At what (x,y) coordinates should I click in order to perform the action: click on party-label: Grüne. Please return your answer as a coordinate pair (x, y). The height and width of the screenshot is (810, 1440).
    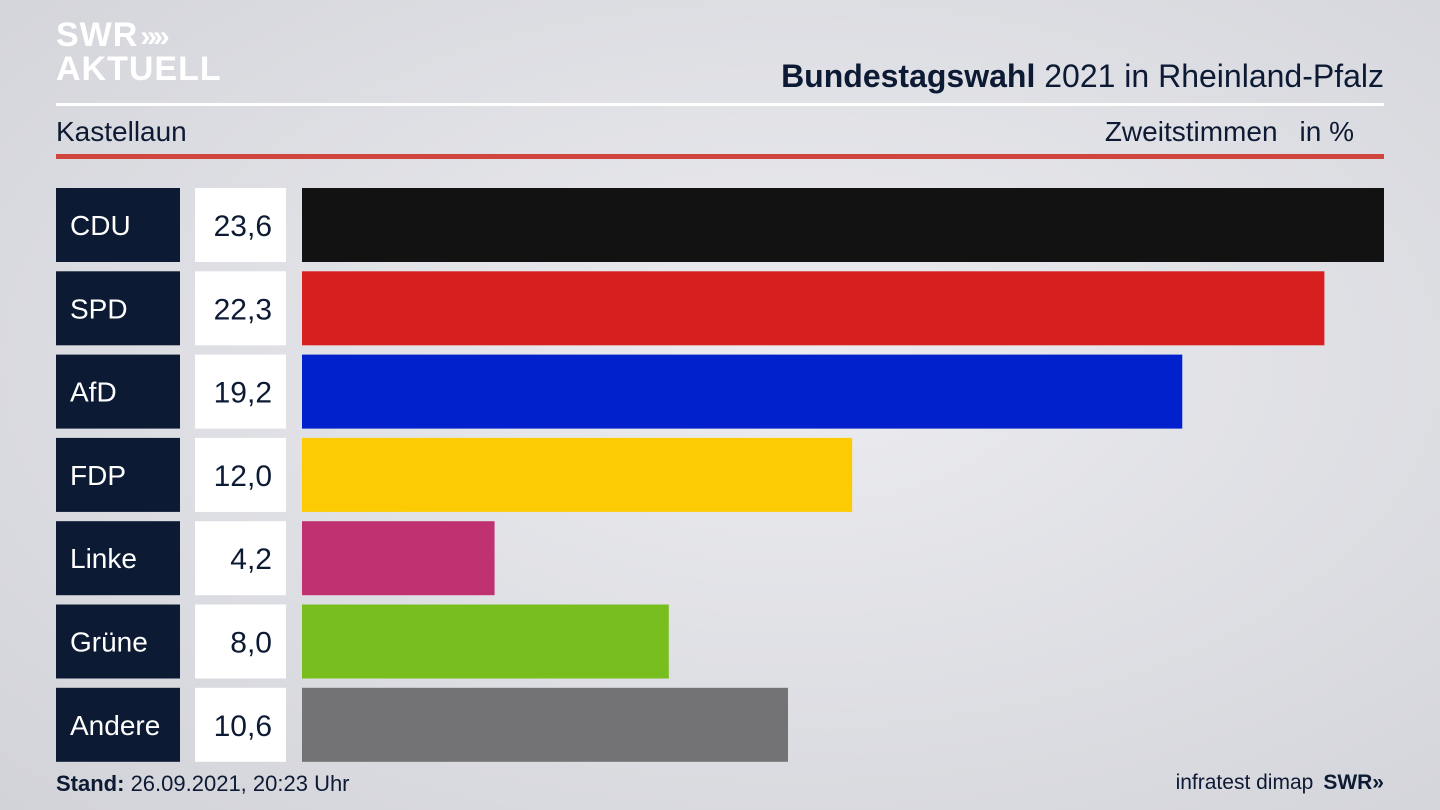
    Looking at the image, I should click on (109, 642).